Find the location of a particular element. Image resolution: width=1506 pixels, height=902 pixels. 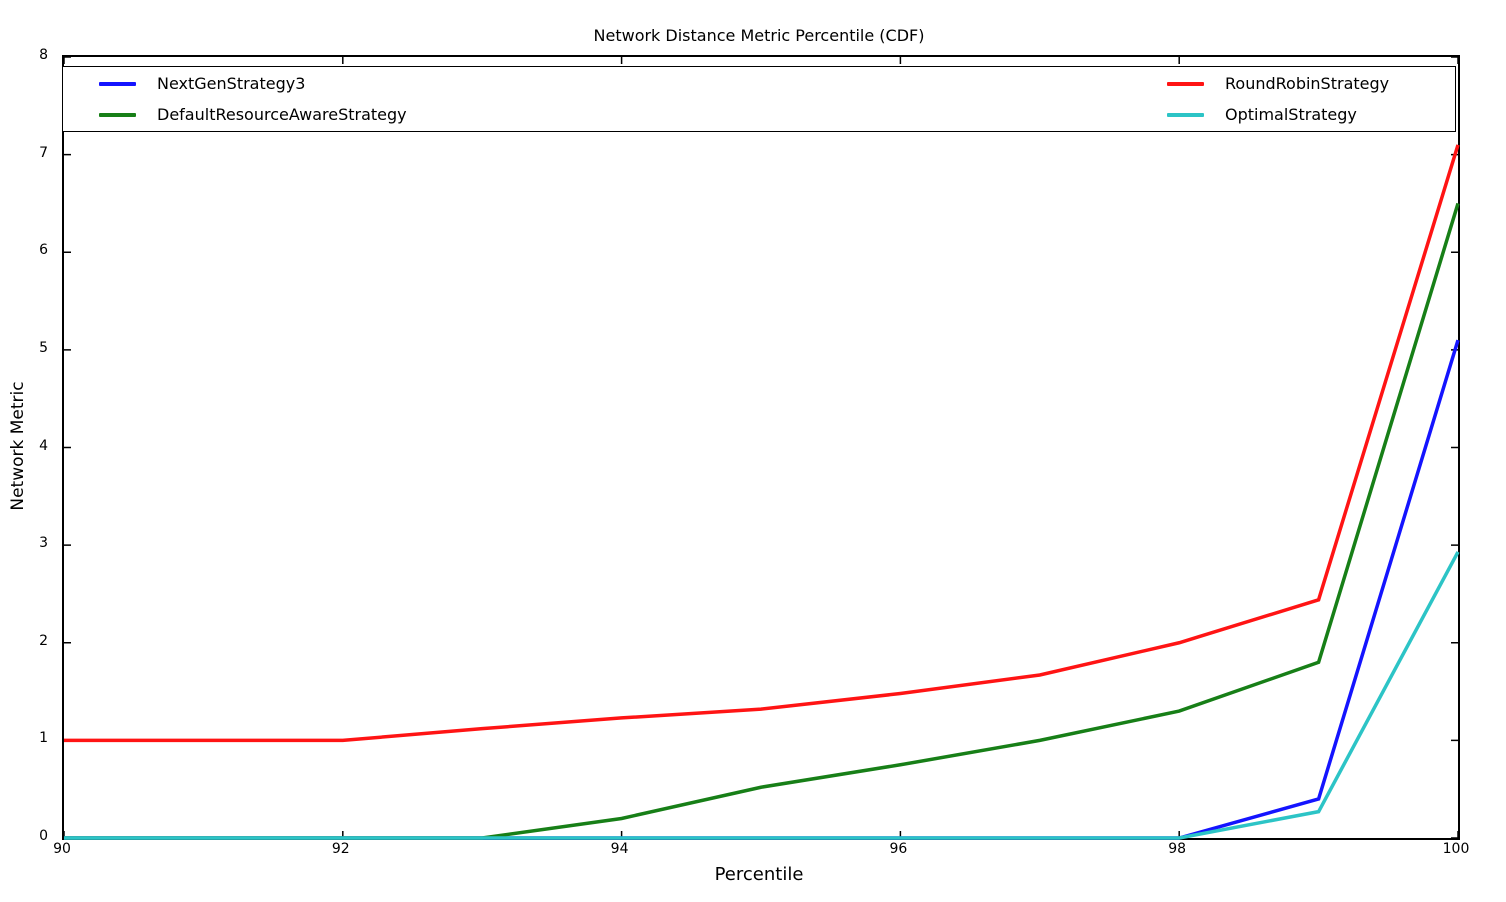

x-tick-label-92: 92 is located at coordinates (340, 849).